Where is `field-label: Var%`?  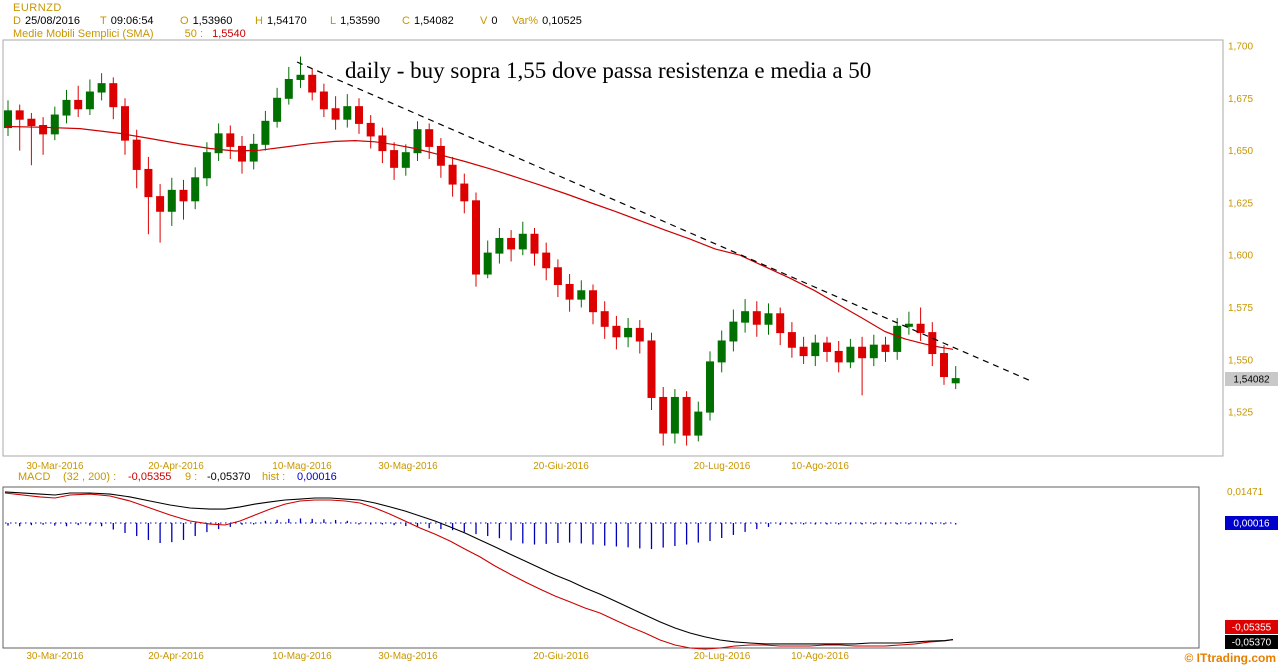
field-label: Var% is located at coordinates (525, 21).